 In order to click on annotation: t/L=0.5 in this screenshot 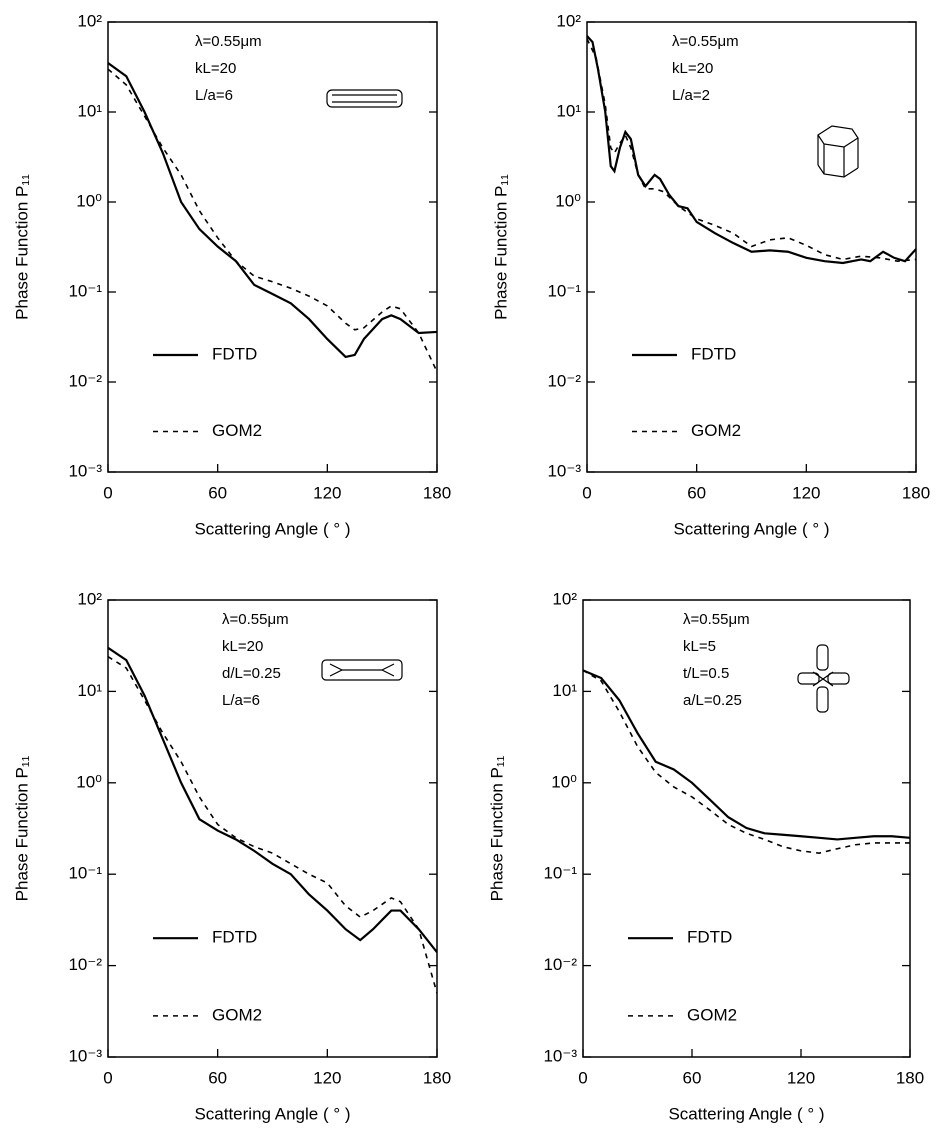, I will do `click(706, 673)`.